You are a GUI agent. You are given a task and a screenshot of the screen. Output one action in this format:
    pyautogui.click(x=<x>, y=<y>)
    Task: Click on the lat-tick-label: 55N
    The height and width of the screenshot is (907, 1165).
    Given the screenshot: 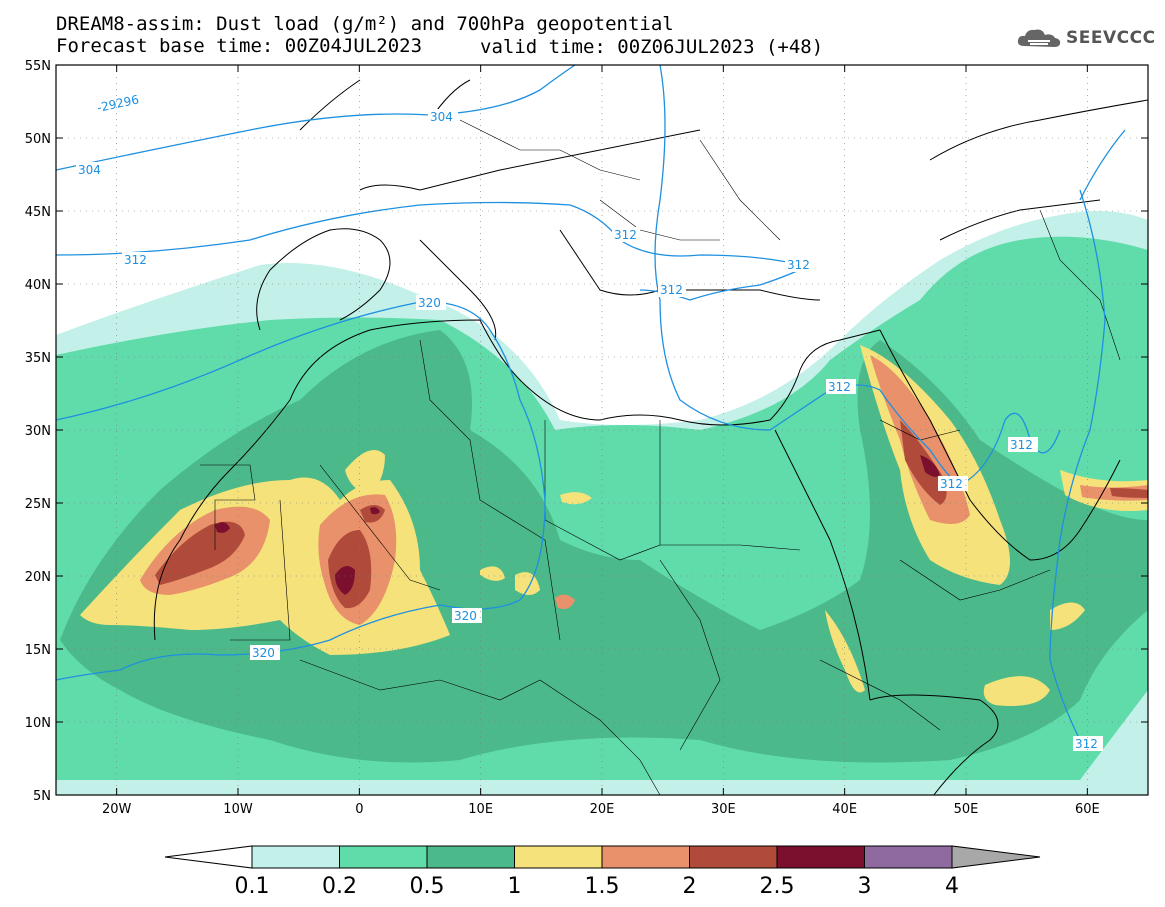 What is the action you would take?
    pyautogui.click(x=38, y=66)
    